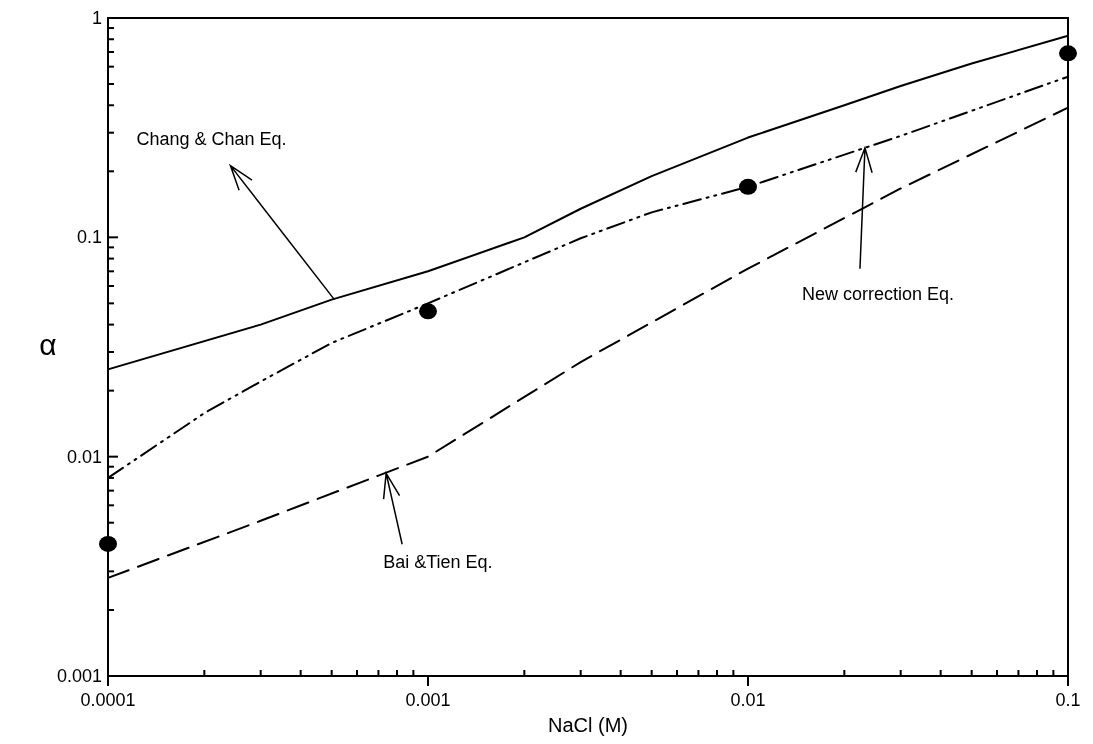 The width and height of the screenshot is (1093, 744). What do you see at coordinates (48, 344) in the screenshot?
I see `y-axis-title: α` at bounding box center [48, 344].